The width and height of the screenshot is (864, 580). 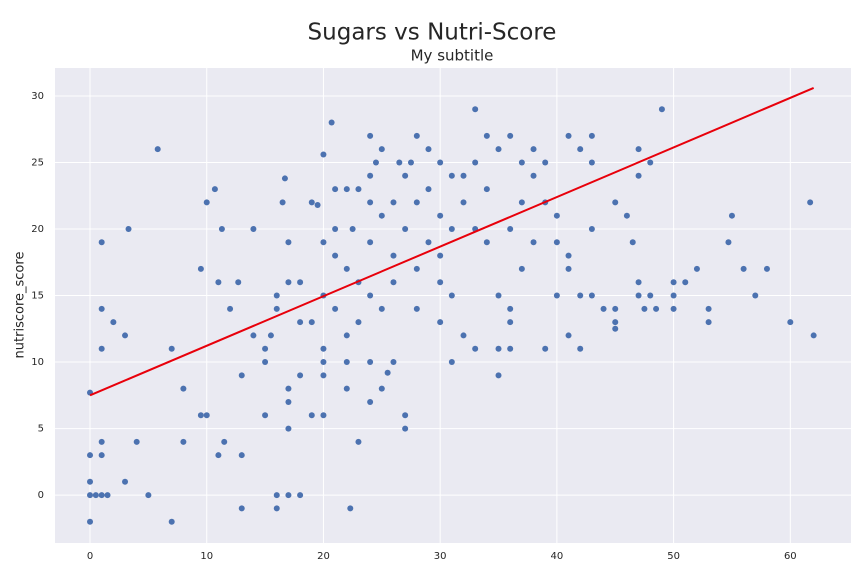 I want to click on x-tick-label: 60, so click(x=790, y=556).